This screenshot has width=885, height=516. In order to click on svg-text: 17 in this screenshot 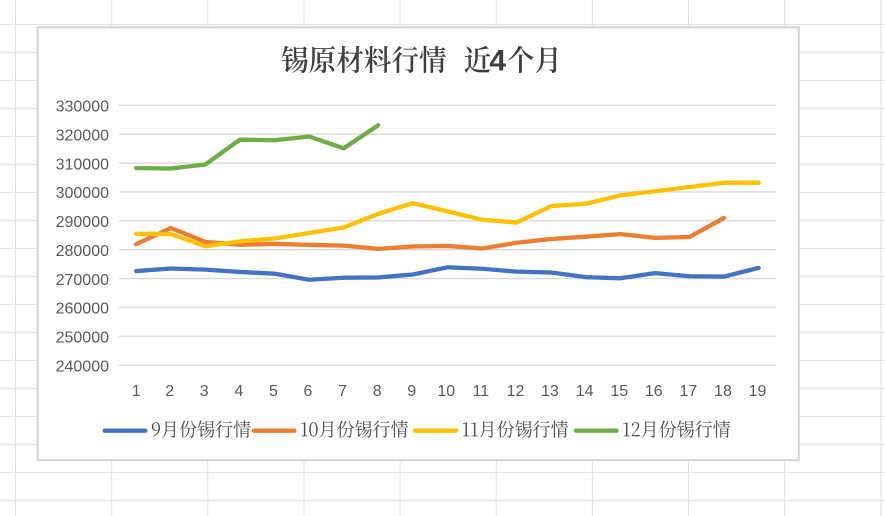, I will do `click(688, 391)`.